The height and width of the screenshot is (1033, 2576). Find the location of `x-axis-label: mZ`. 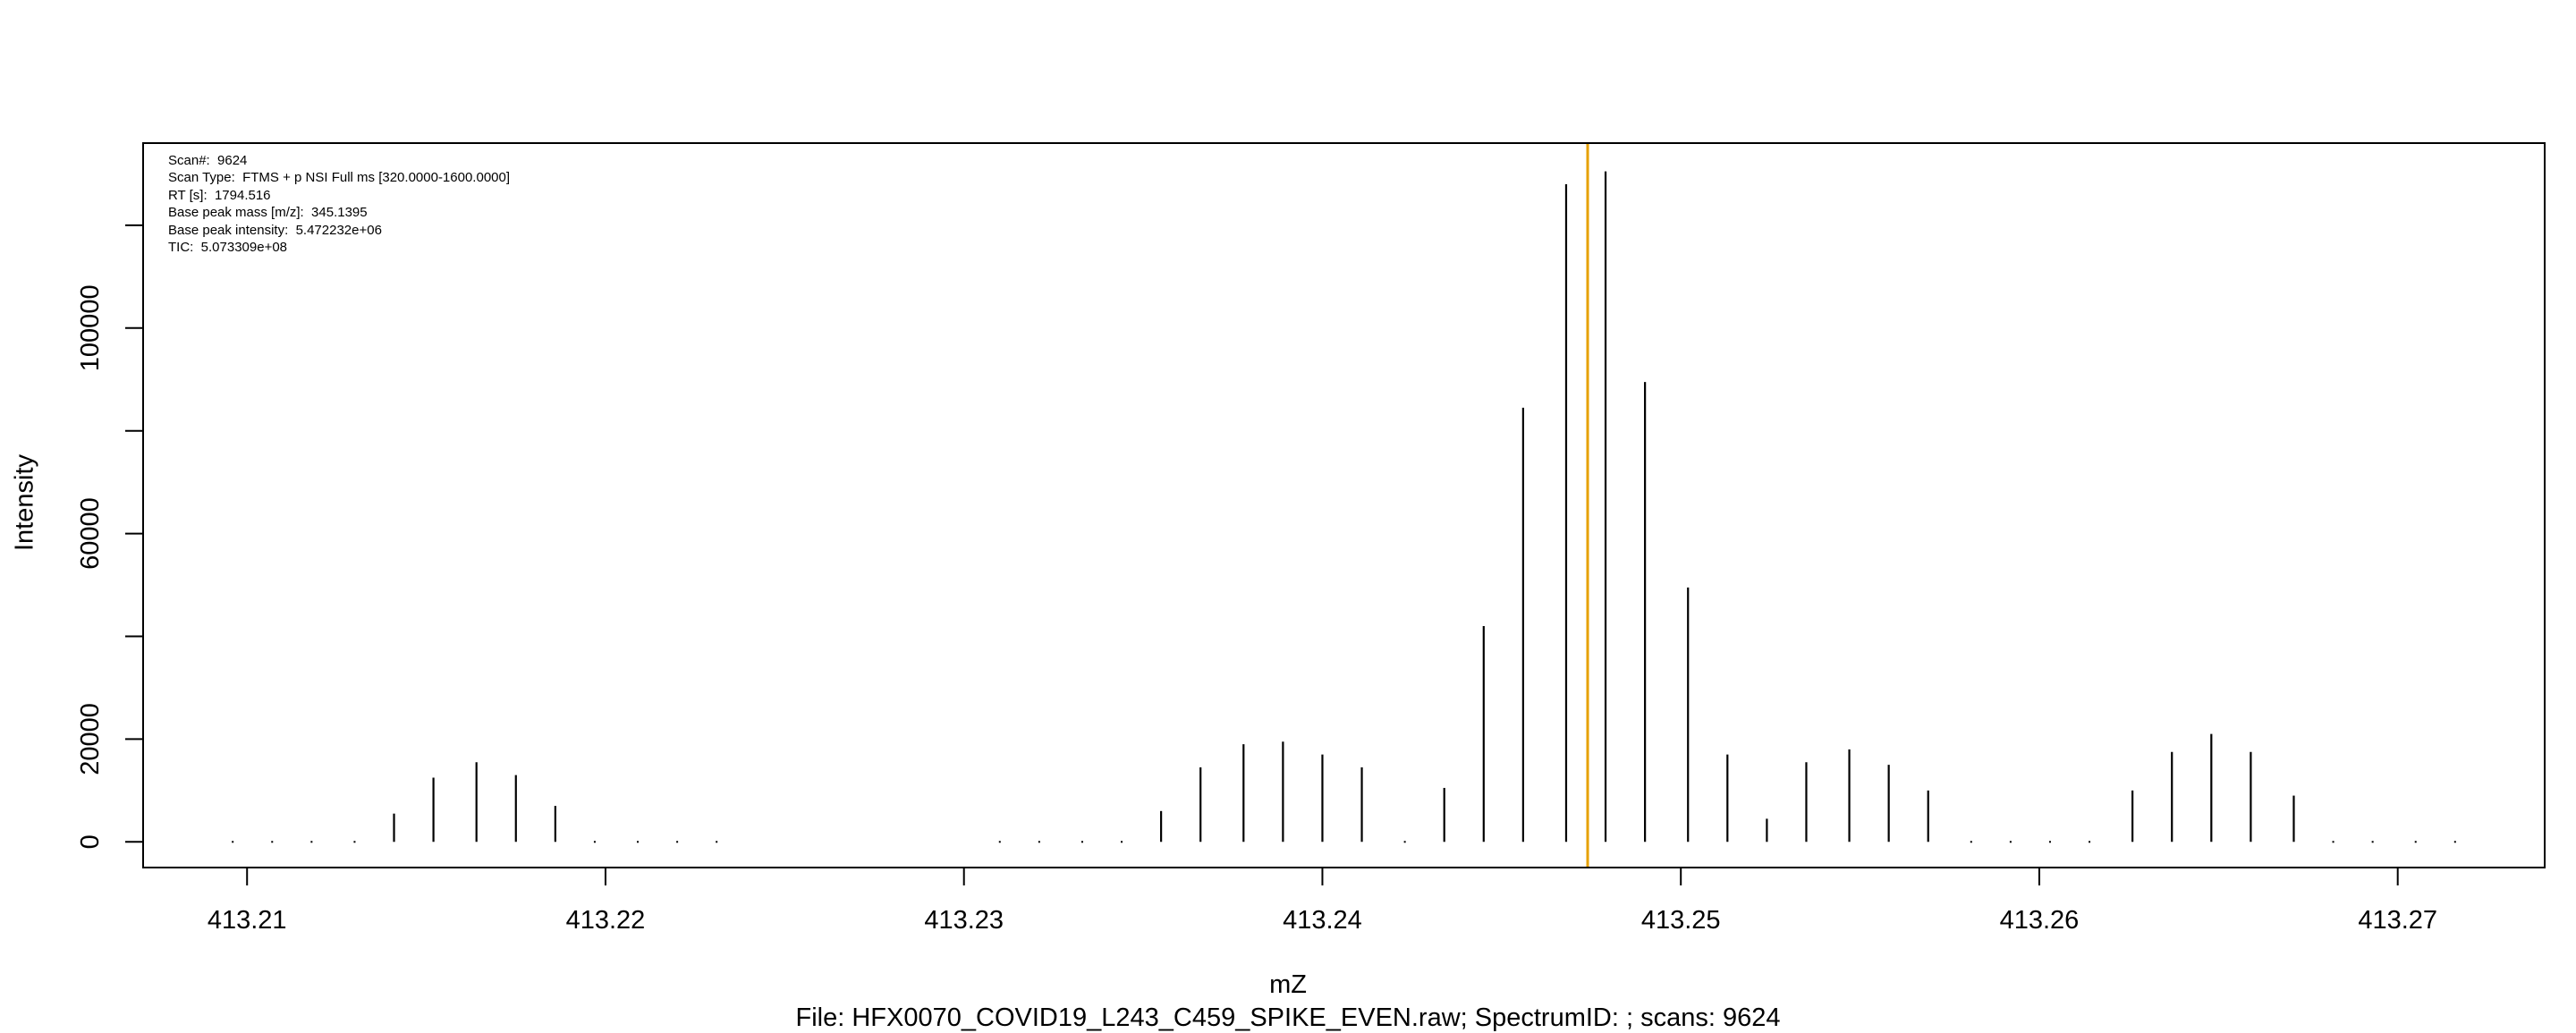

x-axis-label: mZ is located at coordinates (1288, 984).